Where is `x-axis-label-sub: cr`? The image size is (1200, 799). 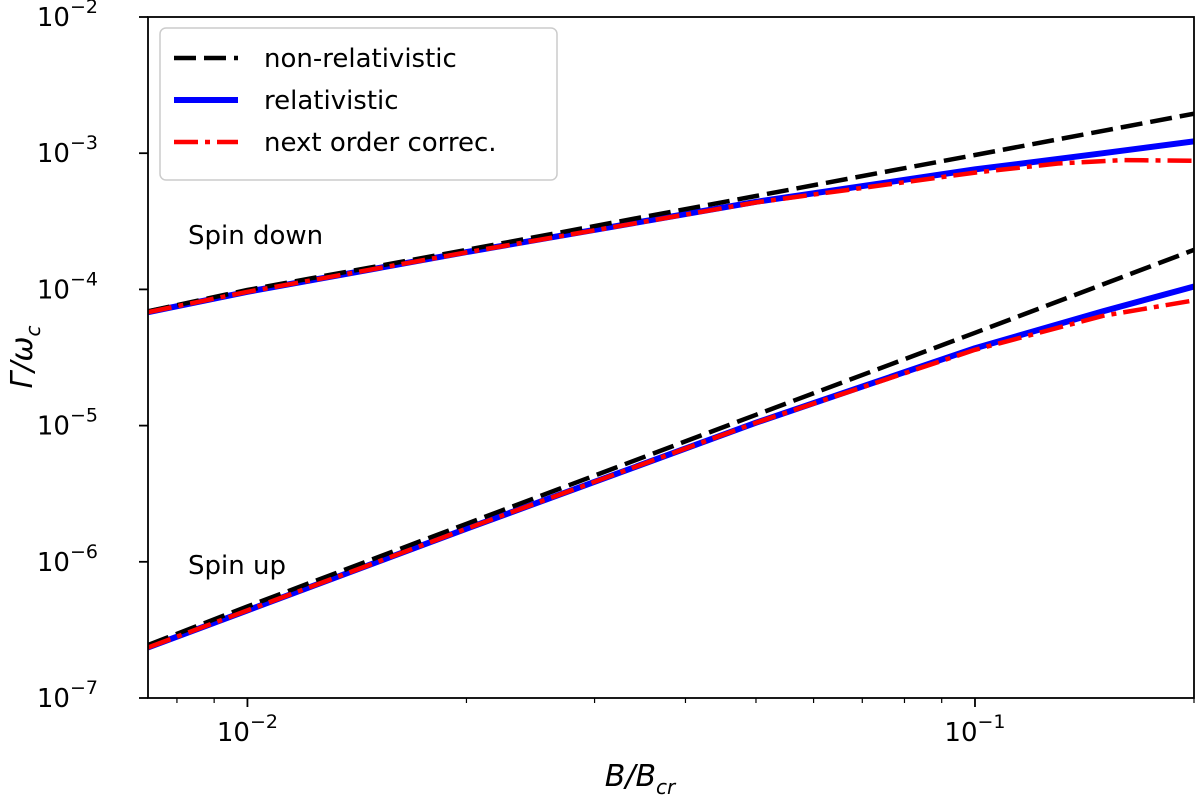 x-axis-label-sub: cr is located at coordinates (666, 787).